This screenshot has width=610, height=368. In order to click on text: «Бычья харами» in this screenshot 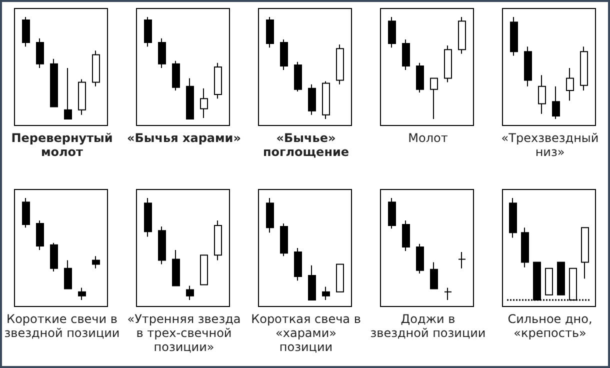, I will do `click(184, 138)`.